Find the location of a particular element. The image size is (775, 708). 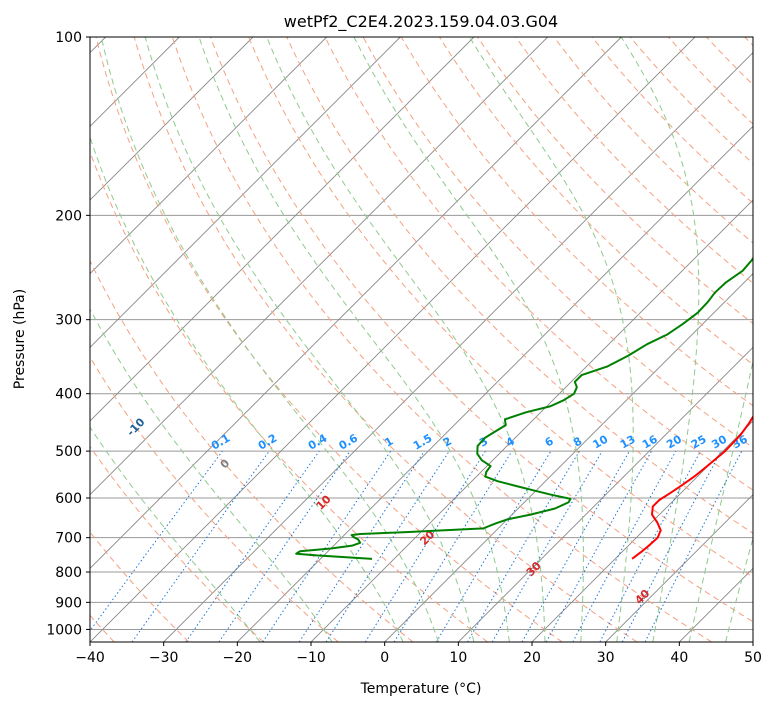

x-tick-label: −40 is located at coordinates (90, 658).